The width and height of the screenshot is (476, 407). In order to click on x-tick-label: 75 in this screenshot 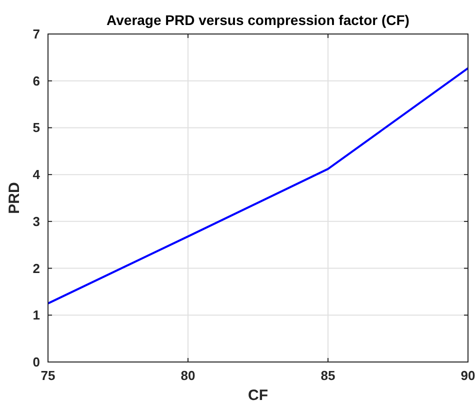, I will do `click(48, 375)`.